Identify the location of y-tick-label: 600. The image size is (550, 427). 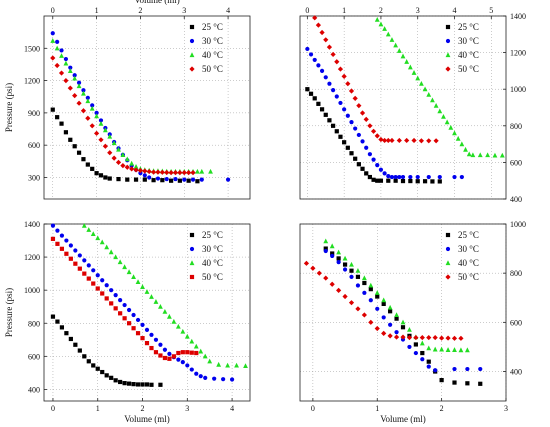
(34, 356).